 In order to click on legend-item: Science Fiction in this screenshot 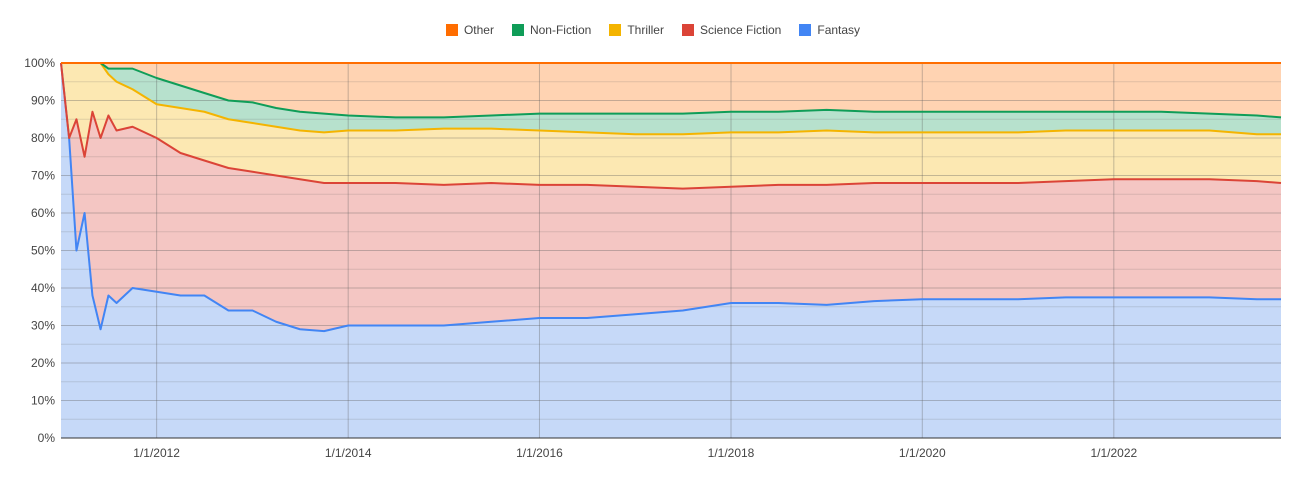, I will do `click(731, 30)`.